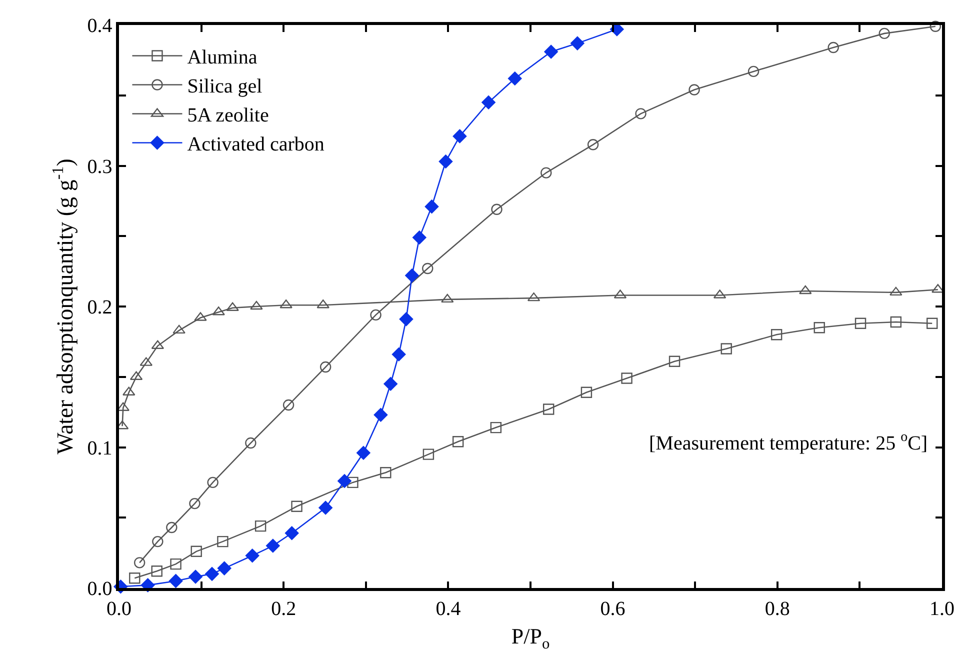  I want to click on x-axis-title: P/P$_{o}$, so click(530, 638).